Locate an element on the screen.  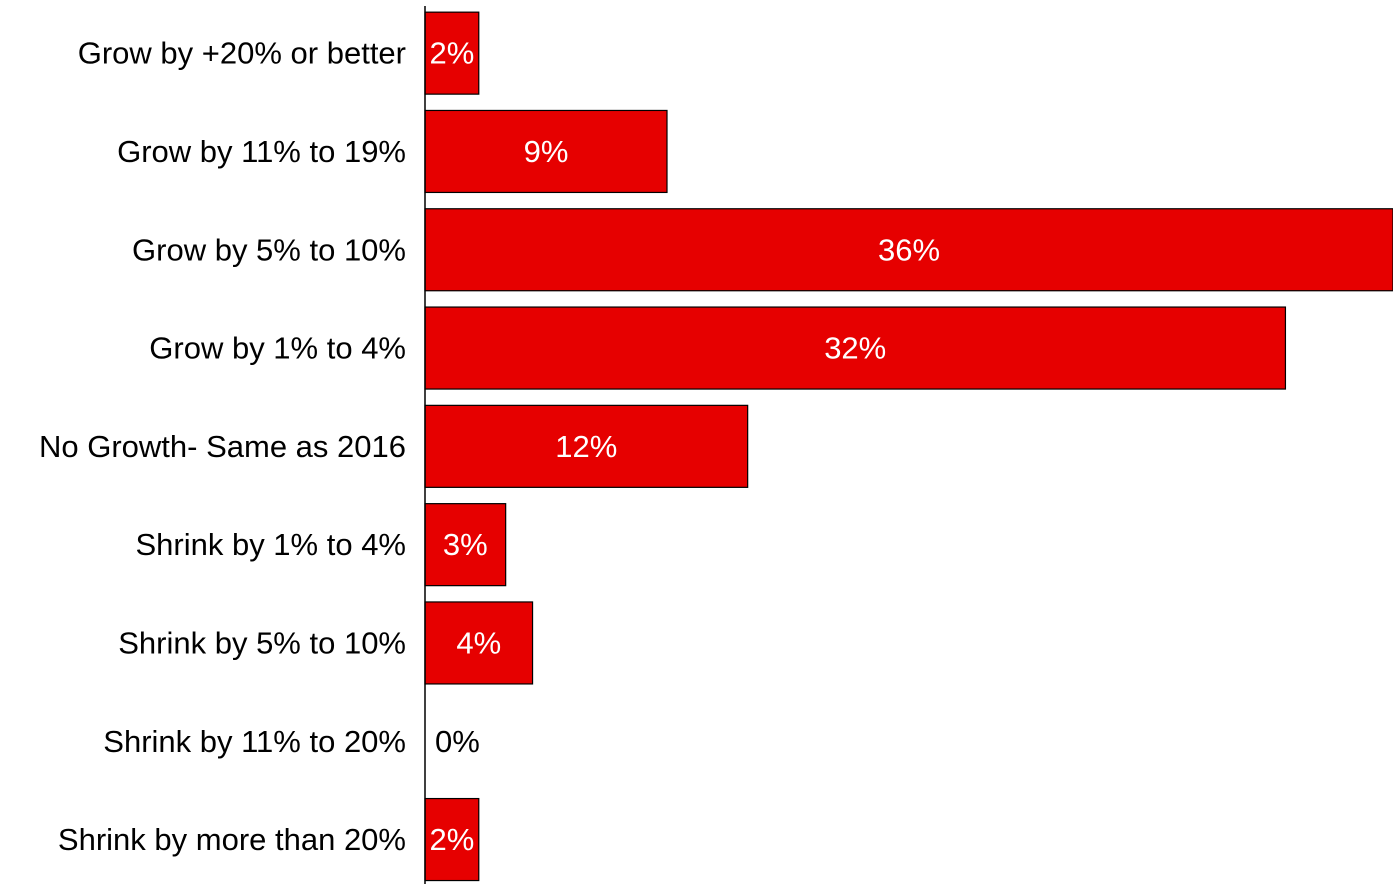
category-label: Grow by 5% to 10% is located at coordinates (269, 249).